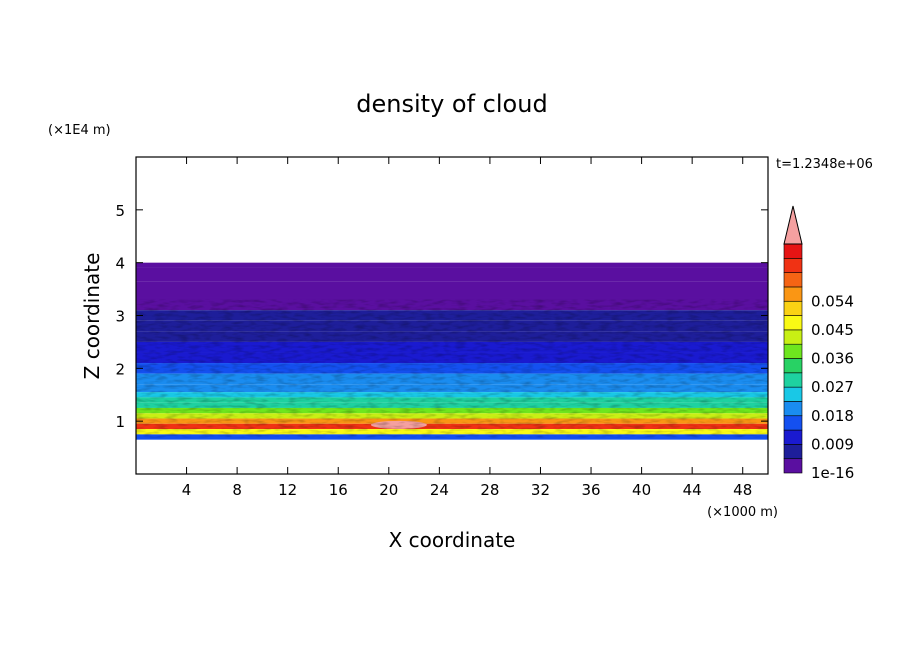 The width and height of the screenshot is (904, 654). I want to click on colorbar-extend-arrow, so click(793, 225).